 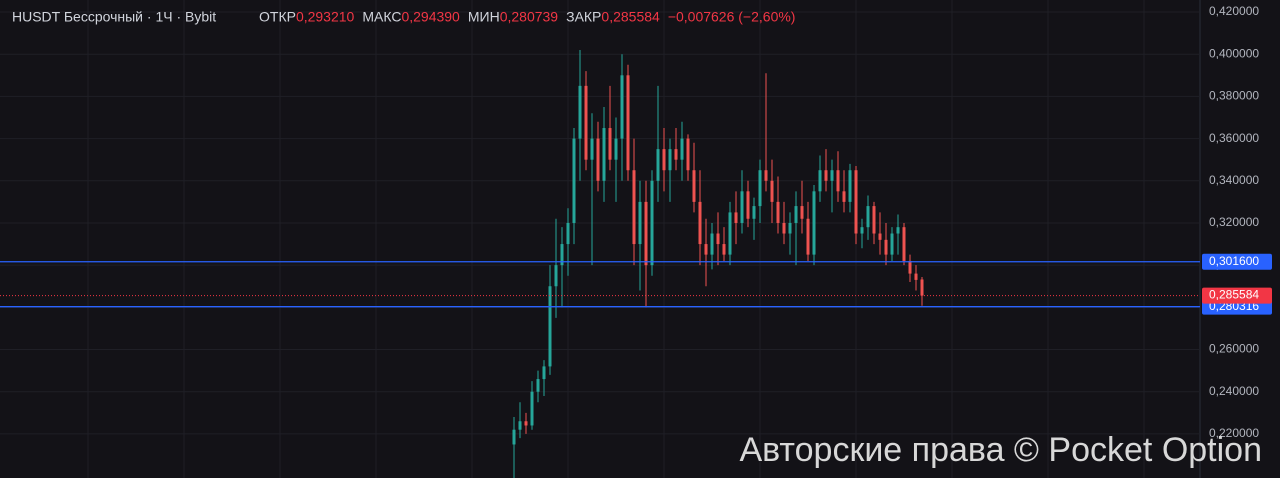 What do you see at coordinates (1234, 391) in the screenshot?
I see `y-tick-label: 0,240000` at bounding box center [1234, 391].